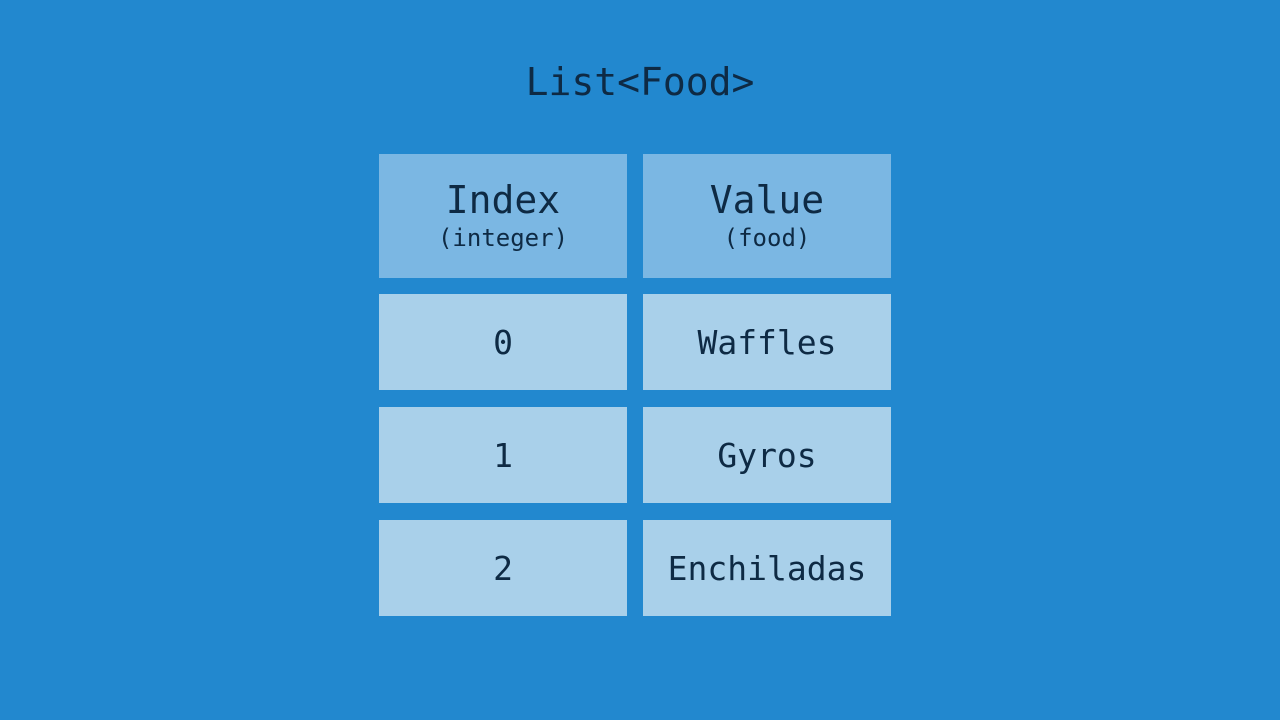 This screenshot has width=1280, height=720. Describe the element at coordinates (503, 568) in the screenshot. I see `index-cell: 2` at that location.